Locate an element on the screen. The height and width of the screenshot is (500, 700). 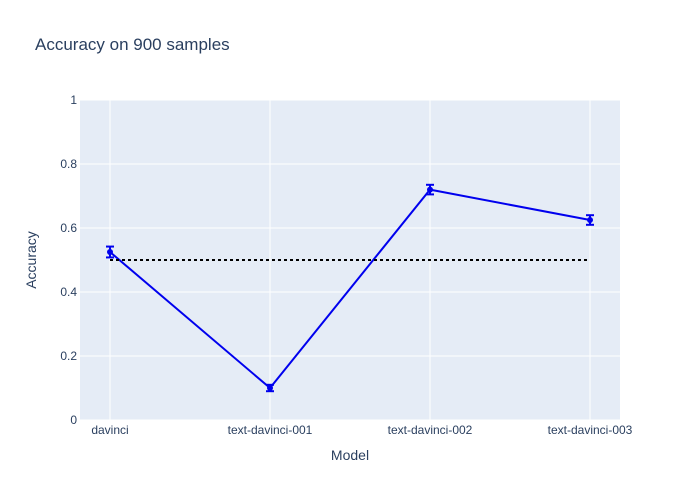
y-tick-label: 0.8 is located at coordinates (68, 164).